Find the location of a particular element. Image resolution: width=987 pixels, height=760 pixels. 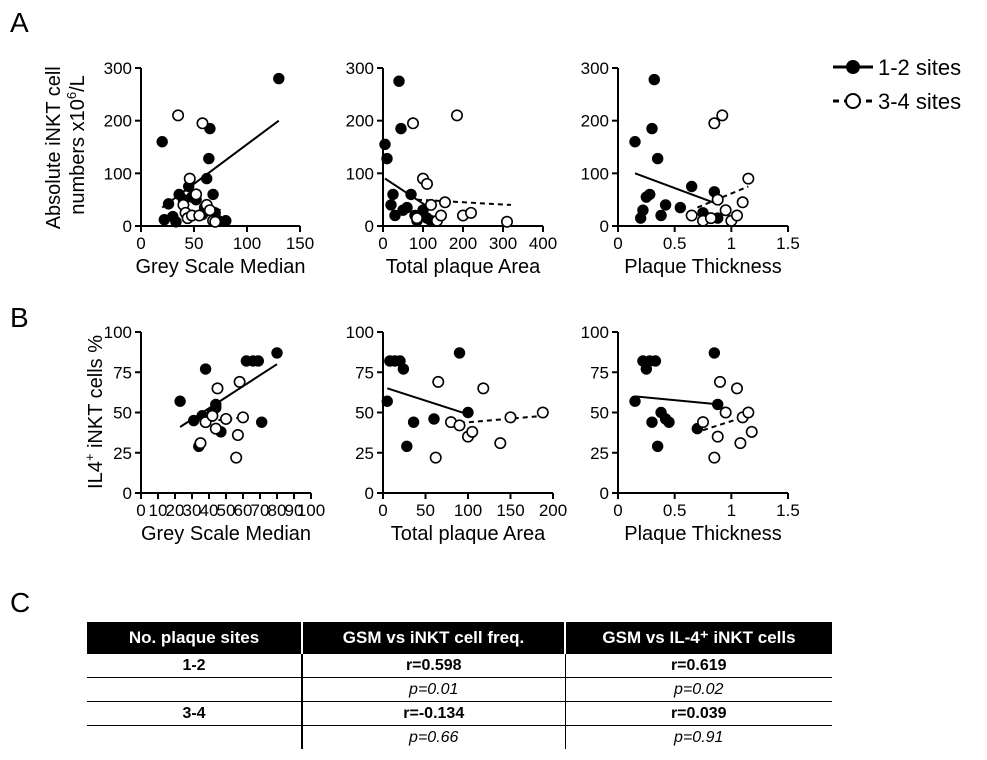

x-tick-label: 300 is located at coordinates (503, 243).